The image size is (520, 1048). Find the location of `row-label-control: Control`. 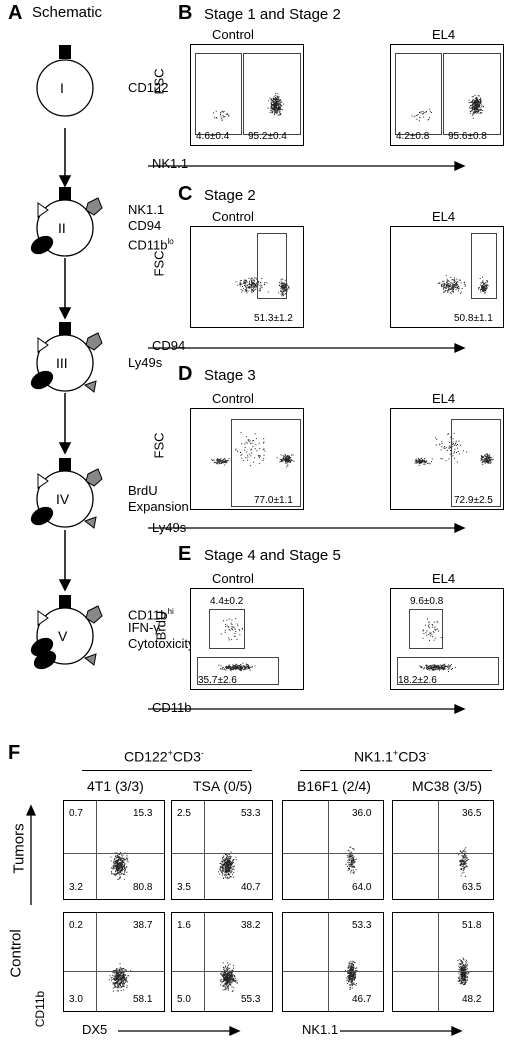

row-label-control: Control is located at coordinates (16, 953).